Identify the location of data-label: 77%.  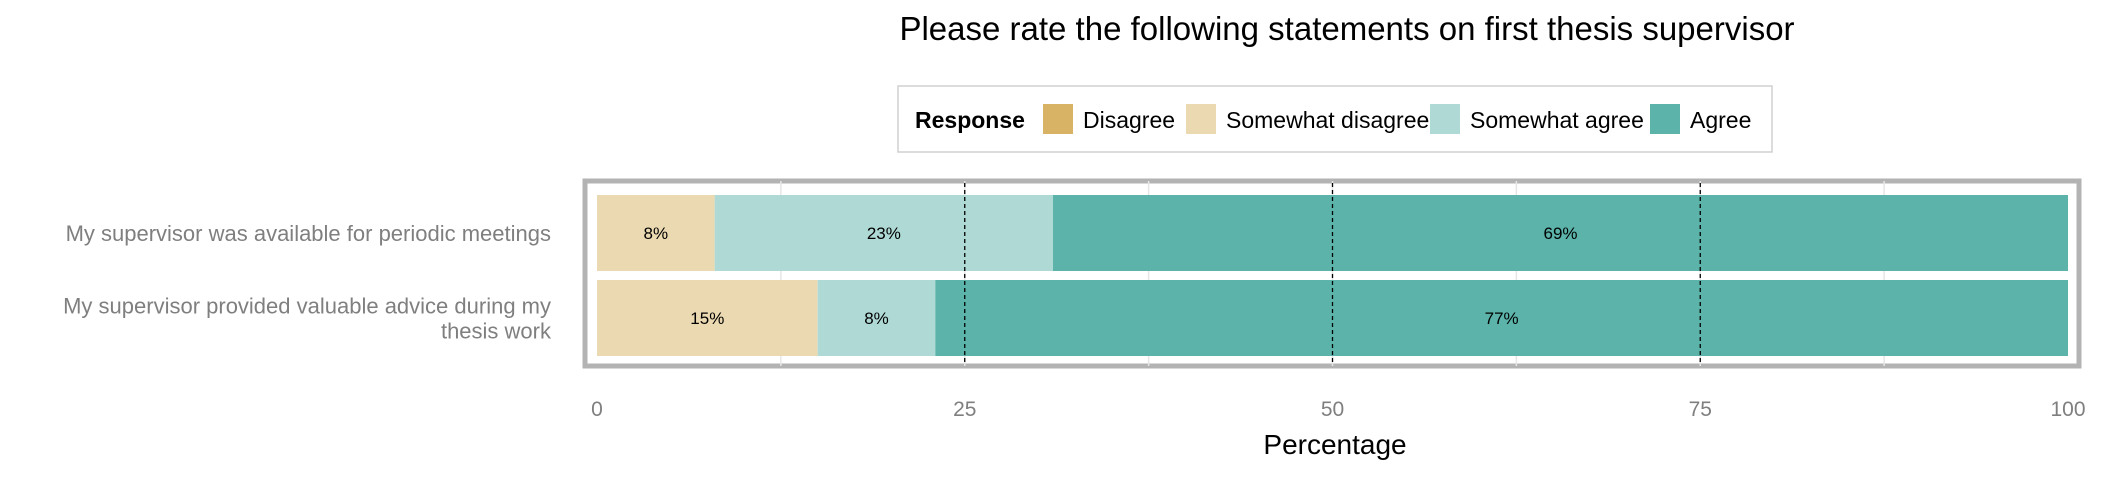
(1502, 318).